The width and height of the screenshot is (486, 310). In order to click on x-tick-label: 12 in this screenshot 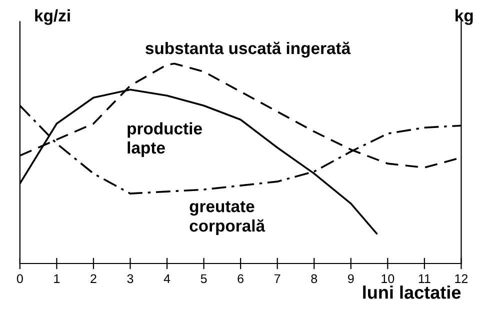, I will do `click(461, 278)`.